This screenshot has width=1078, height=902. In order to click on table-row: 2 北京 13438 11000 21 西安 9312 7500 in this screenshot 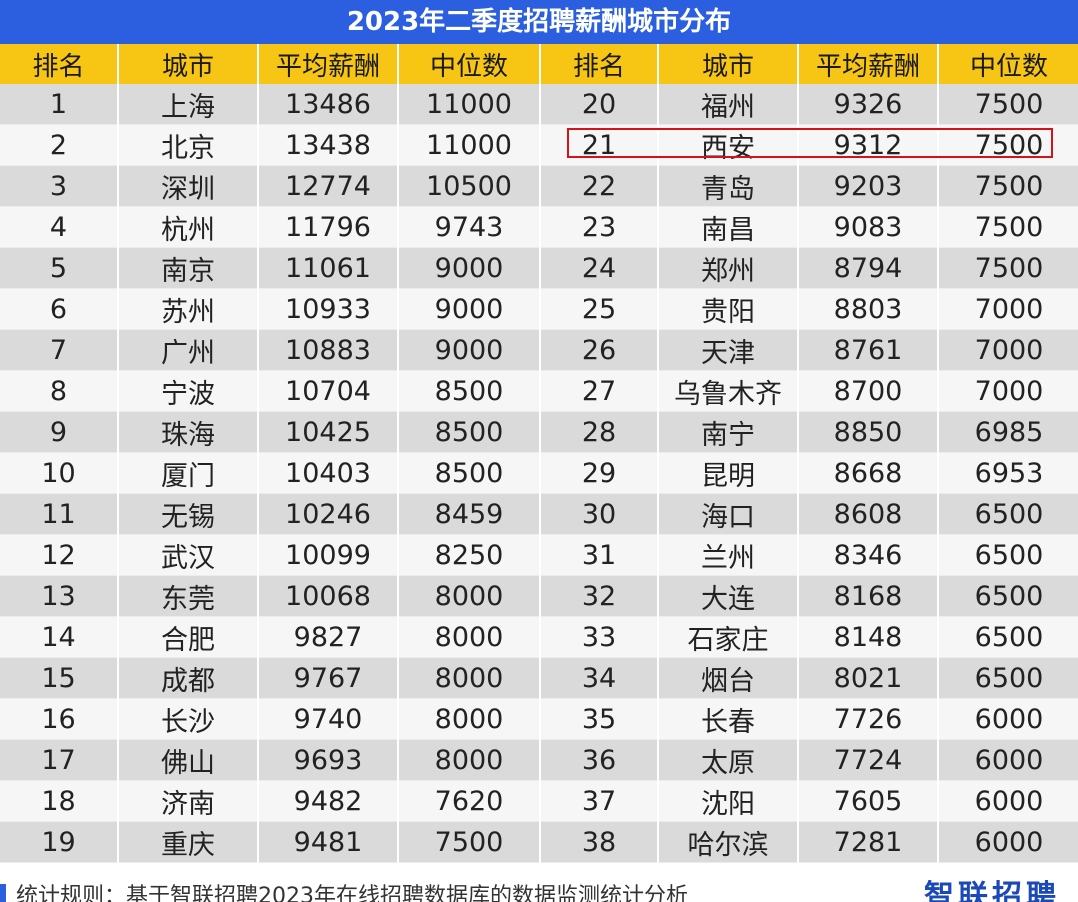, I will do `click(539, 145)`.